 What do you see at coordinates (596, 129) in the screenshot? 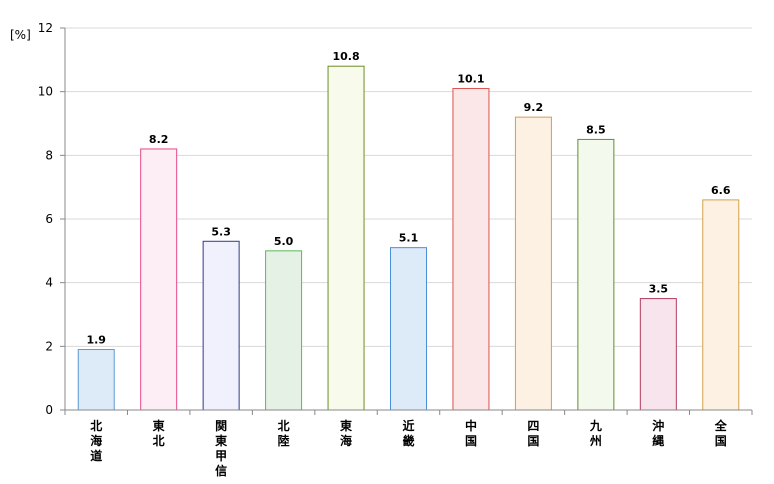
I see `data-label: 8.5` at bounding box center [596, 129].